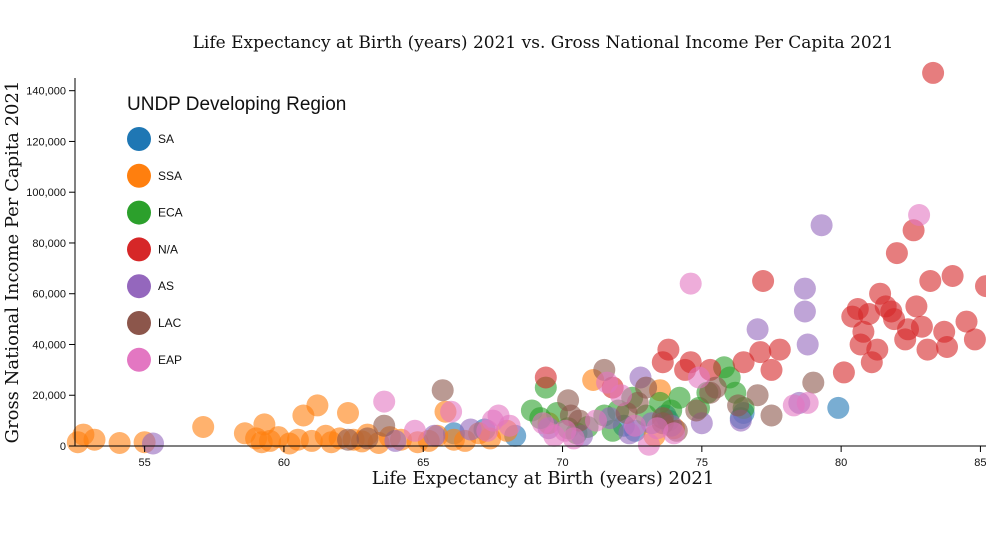 The height and width of the screenshot is (554, 986). Describe the element at coordinates (46, 92) in the screenshot. I see `y-tick-label-140000: 140,000` at that location.